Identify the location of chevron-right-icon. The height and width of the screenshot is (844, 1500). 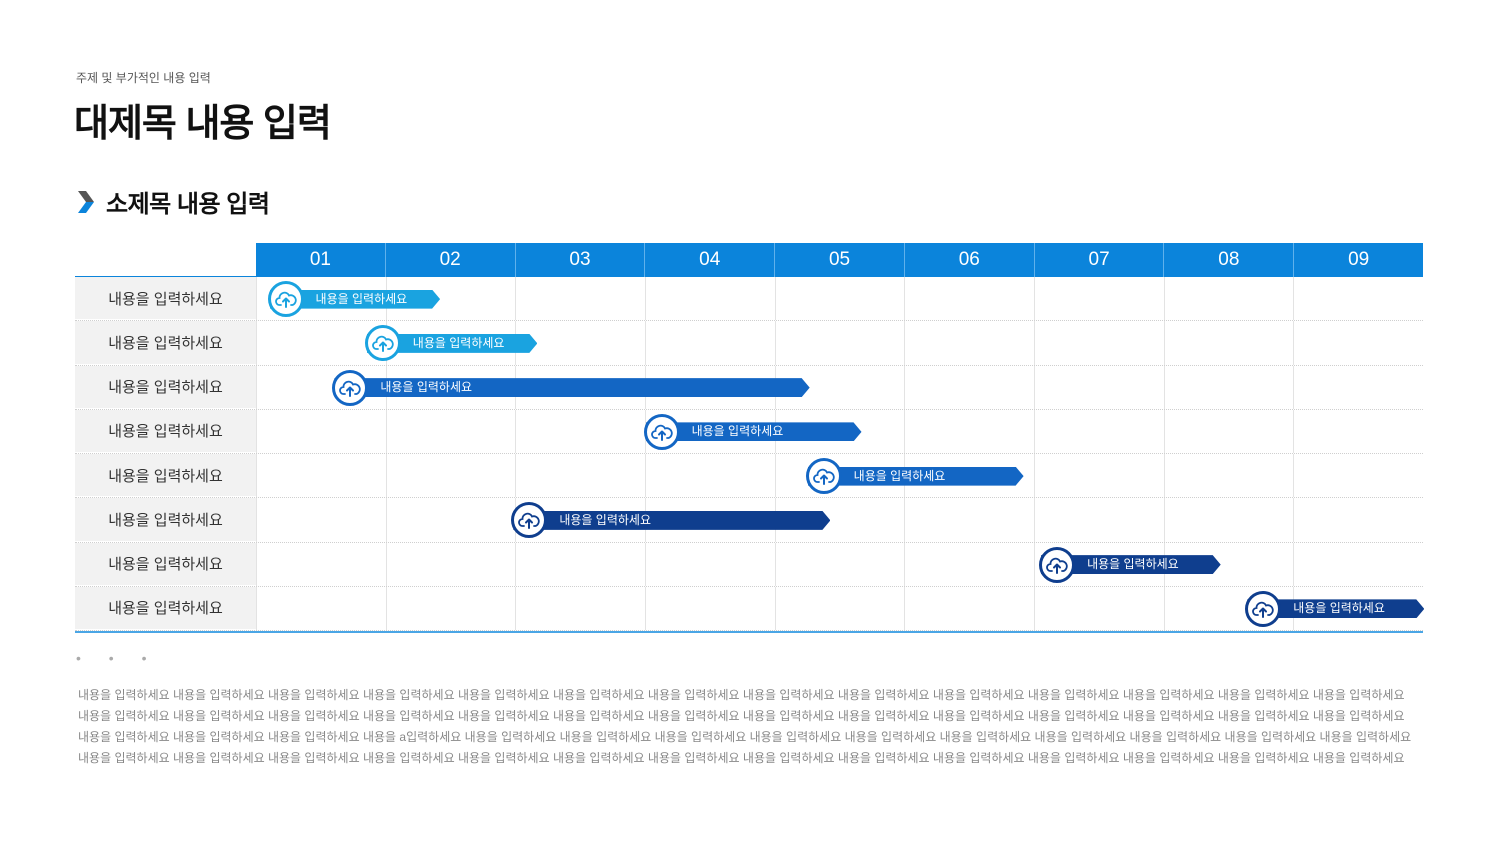
(86, 201).